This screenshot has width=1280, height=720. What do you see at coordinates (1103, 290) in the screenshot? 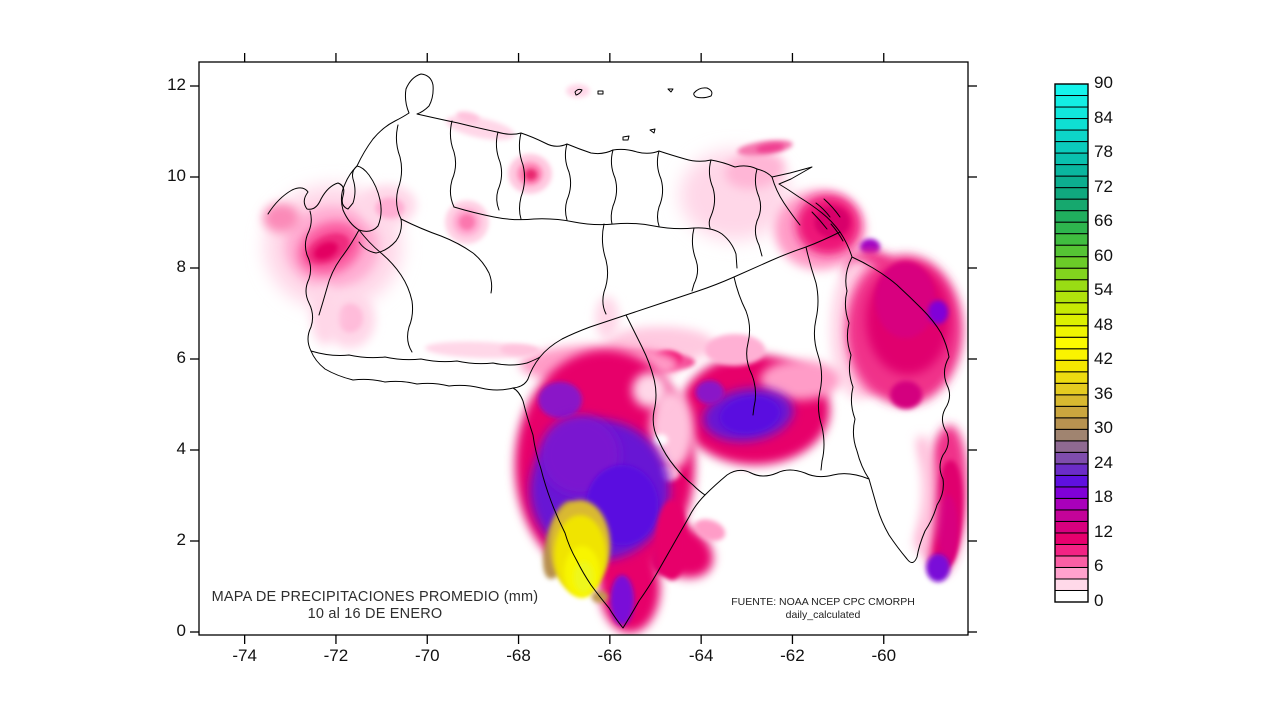
I see `colorbar-tick-label: 54` at bounding box center [1103, 290].